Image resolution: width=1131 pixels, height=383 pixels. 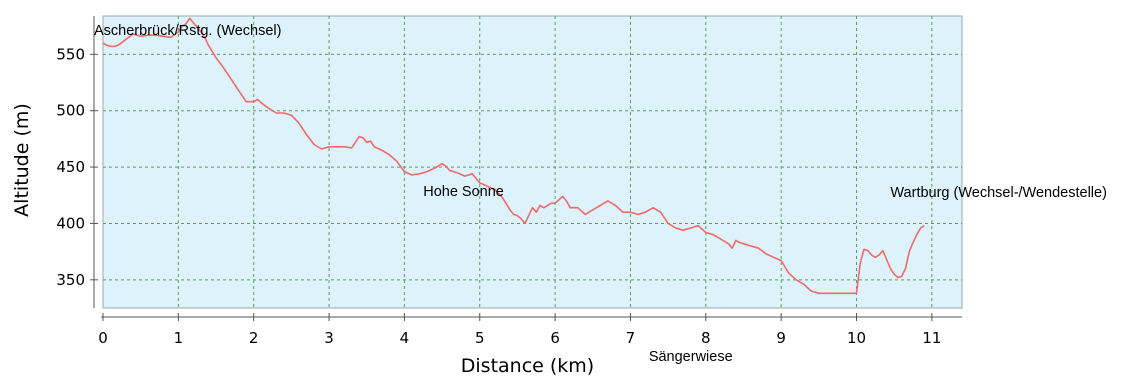 I want to click on waypoint-label: Wartburg (Wechsel-/Wendestelle), so click(x=998, y=193).